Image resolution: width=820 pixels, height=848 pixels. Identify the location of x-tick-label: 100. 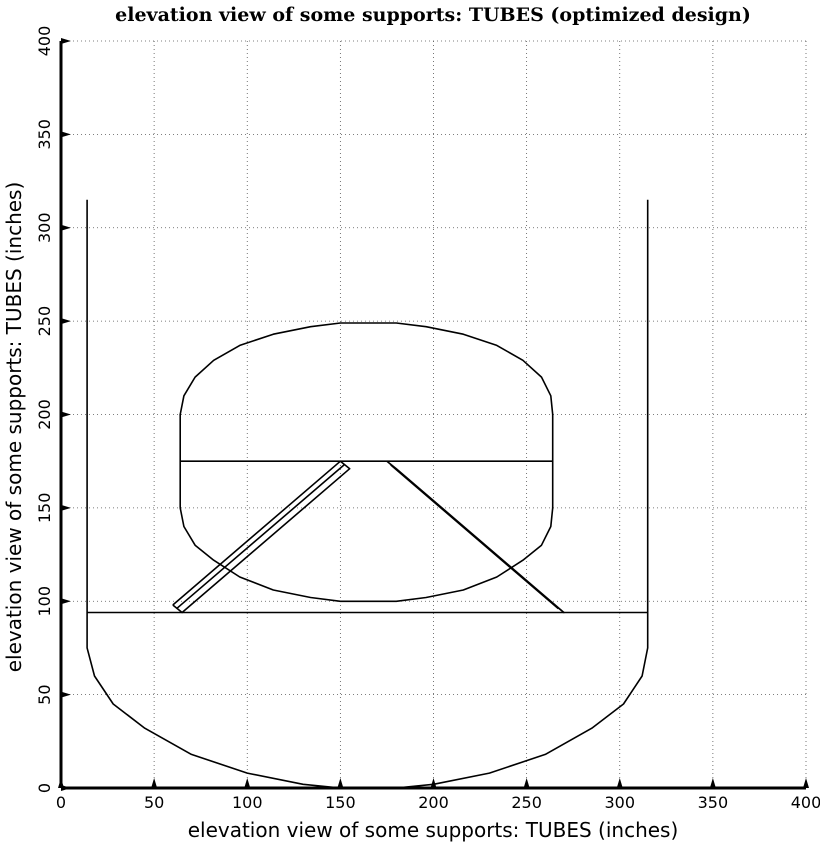
(247, 802).